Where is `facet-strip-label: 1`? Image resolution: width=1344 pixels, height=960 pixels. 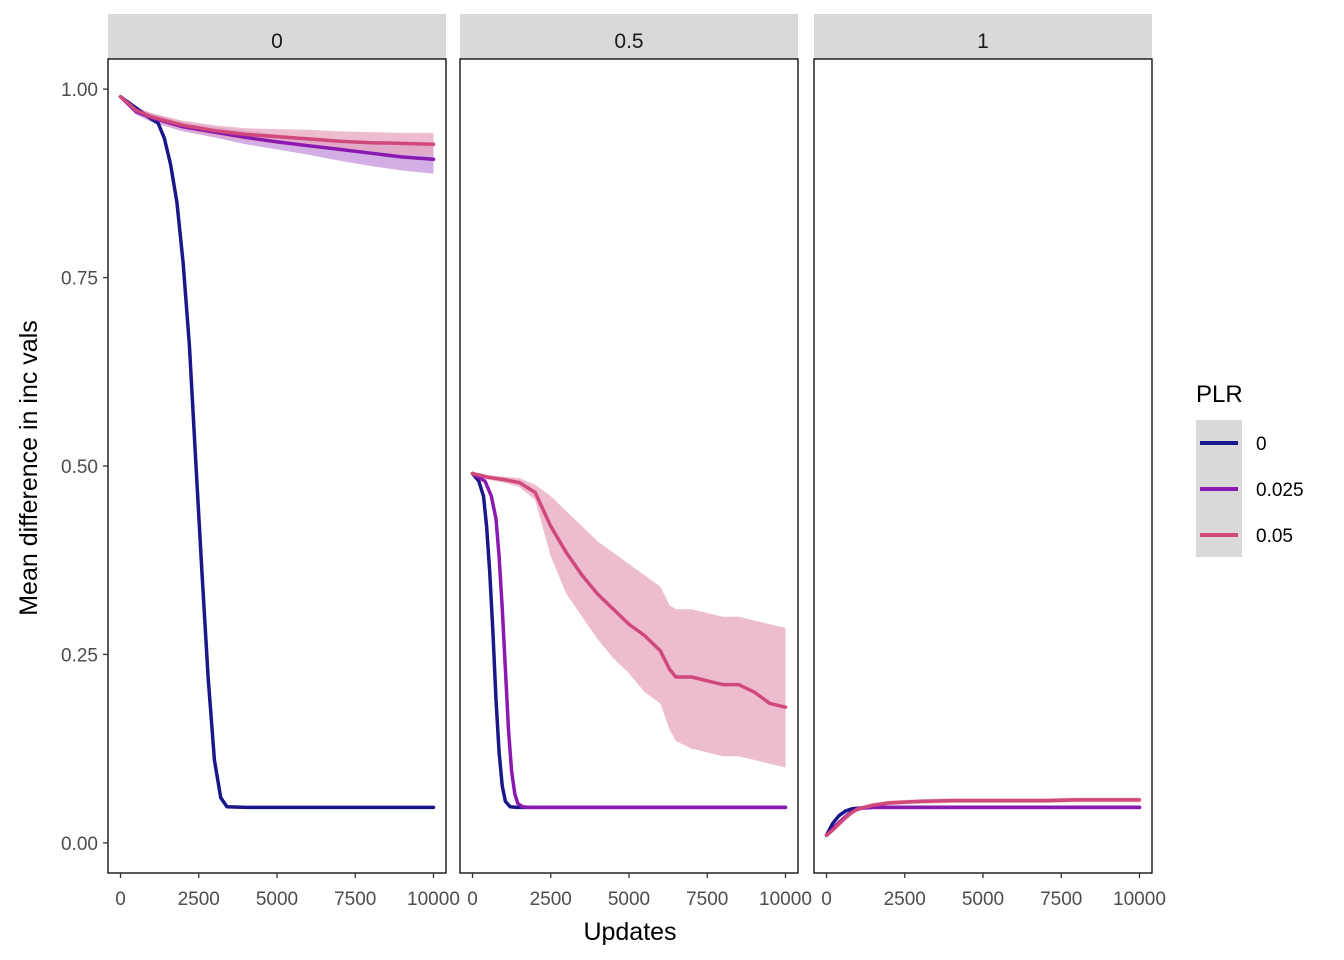
facet-strip-label: 1 is located at coordinates (983, 41).